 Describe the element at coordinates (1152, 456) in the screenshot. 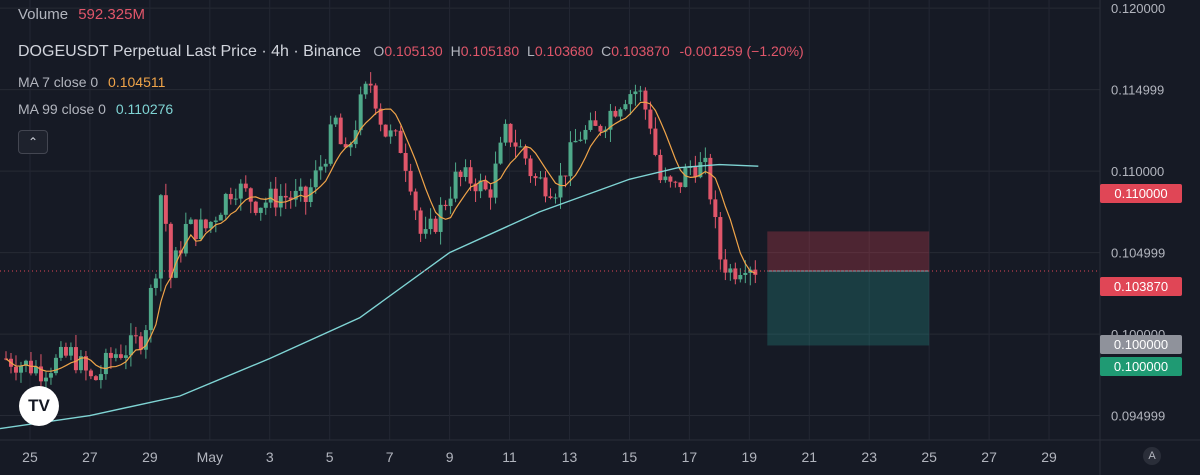

I see `auto-scale-button: A` at that location.